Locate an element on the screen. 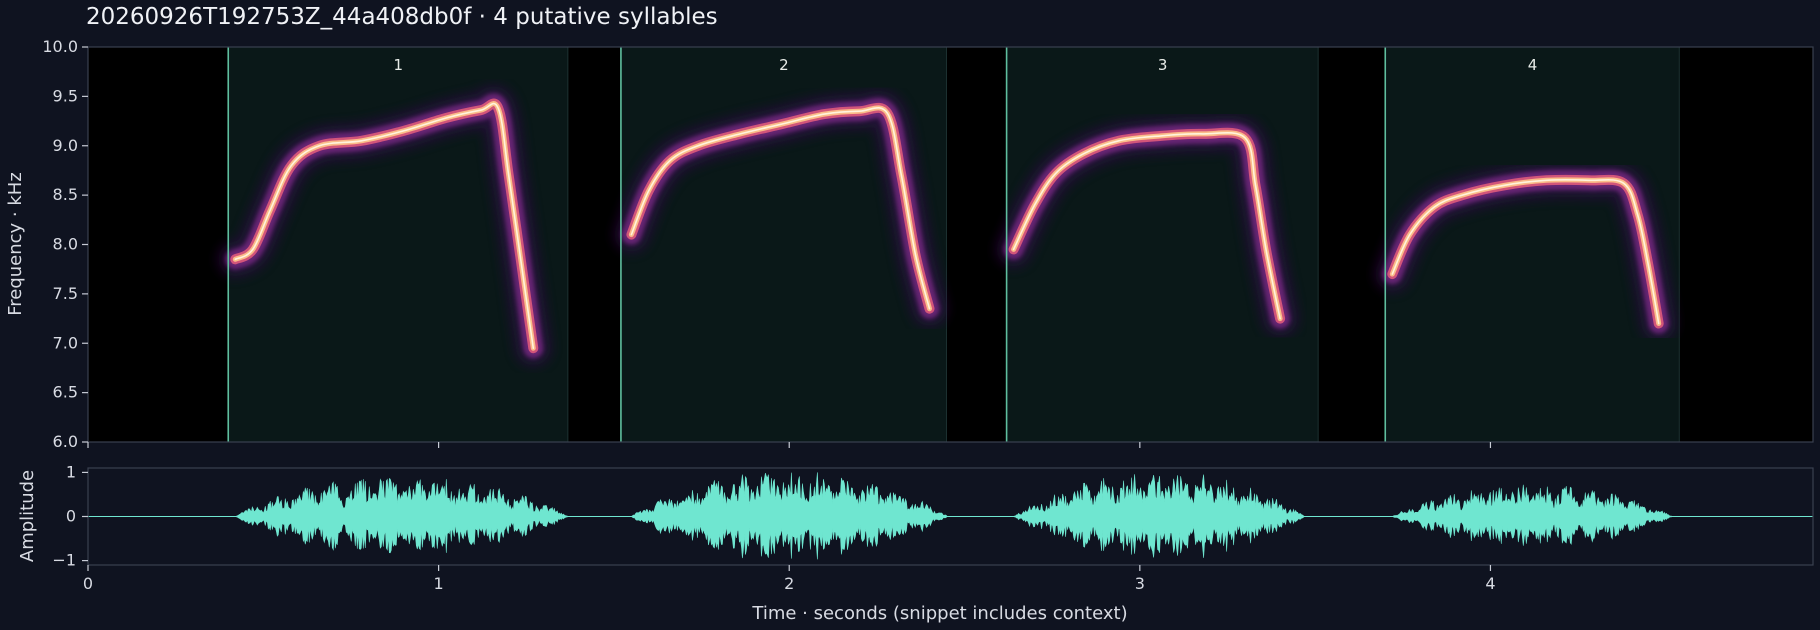 The width and height of the screenshot is (1820, 630). x-tick-label: 4 is located at coordinates (1490, 583).